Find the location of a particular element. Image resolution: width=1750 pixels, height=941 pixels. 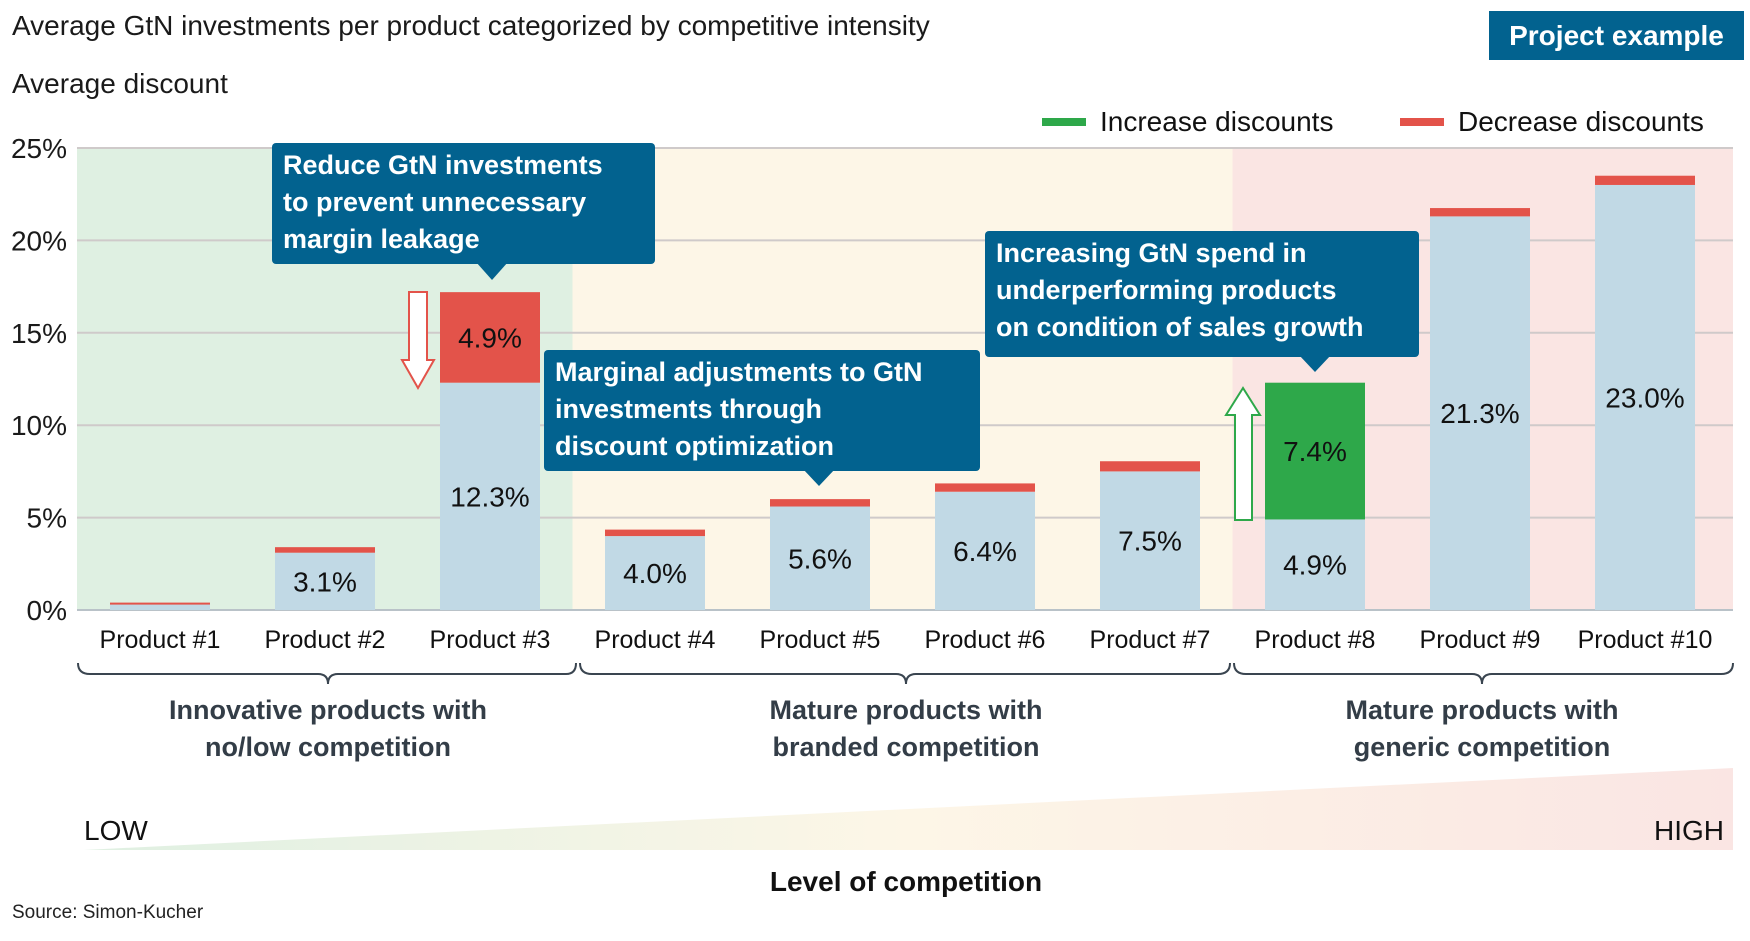

x-tick-label: Product #7 is located at coordinates (1150, 640).